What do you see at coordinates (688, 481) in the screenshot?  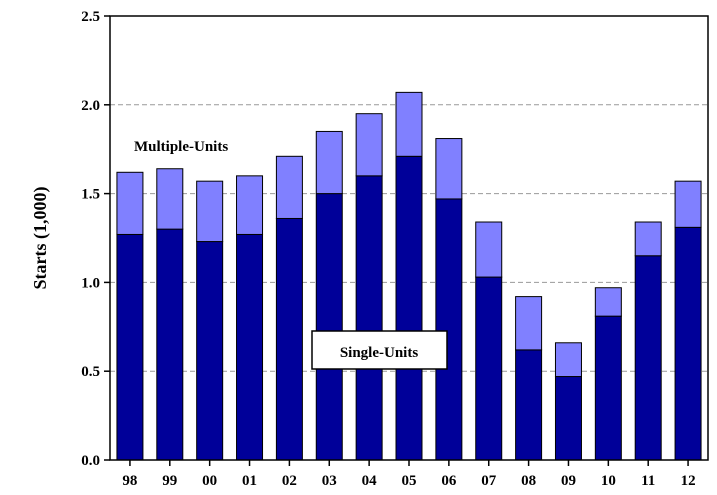 I see `x-tick-label: 12` at bounding box center [688, 481].